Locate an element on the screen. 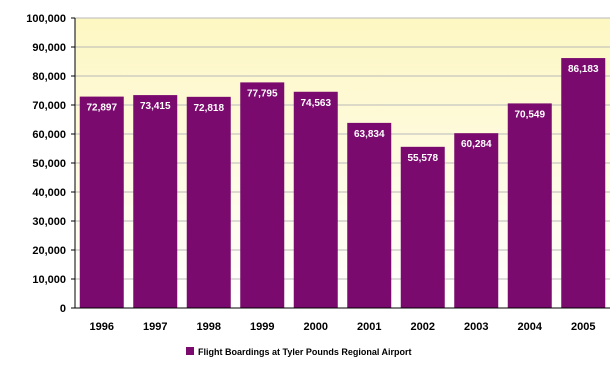 The width and height of the screenshot is (610, 365). bar-value-label: 77,795 is located at coordinates (262, 93).